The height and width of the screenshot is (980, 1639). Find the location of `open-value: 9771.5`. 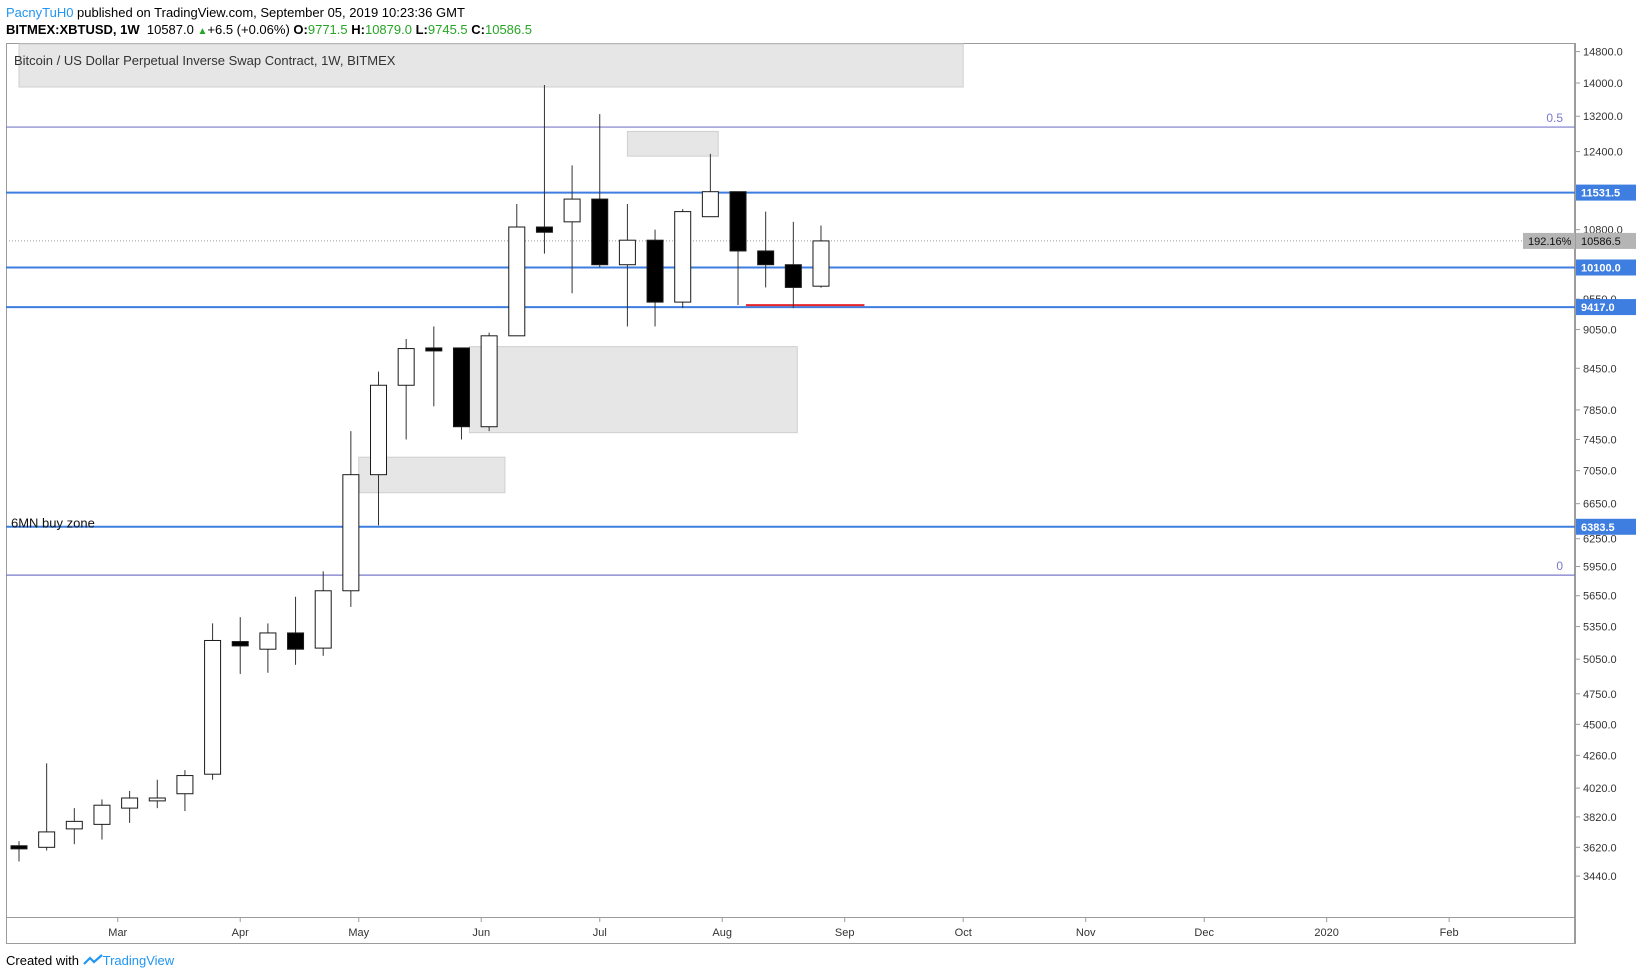

open-value: 9771.5 is located at coordinates (327, 29).